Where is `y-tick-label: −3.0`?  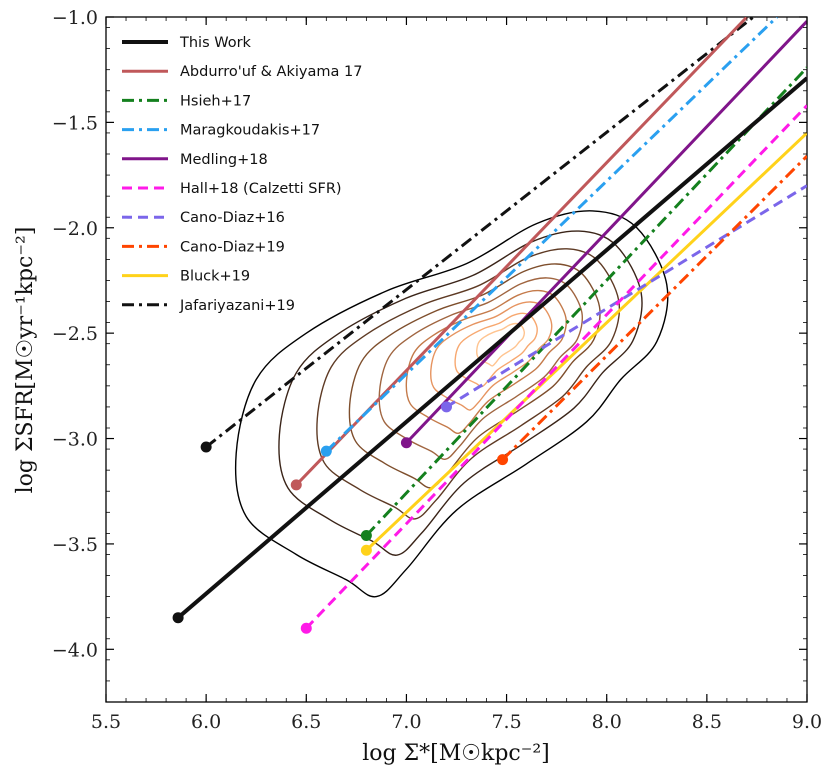 y-tick-label: −3.0 is located at coordinates (75, 440).